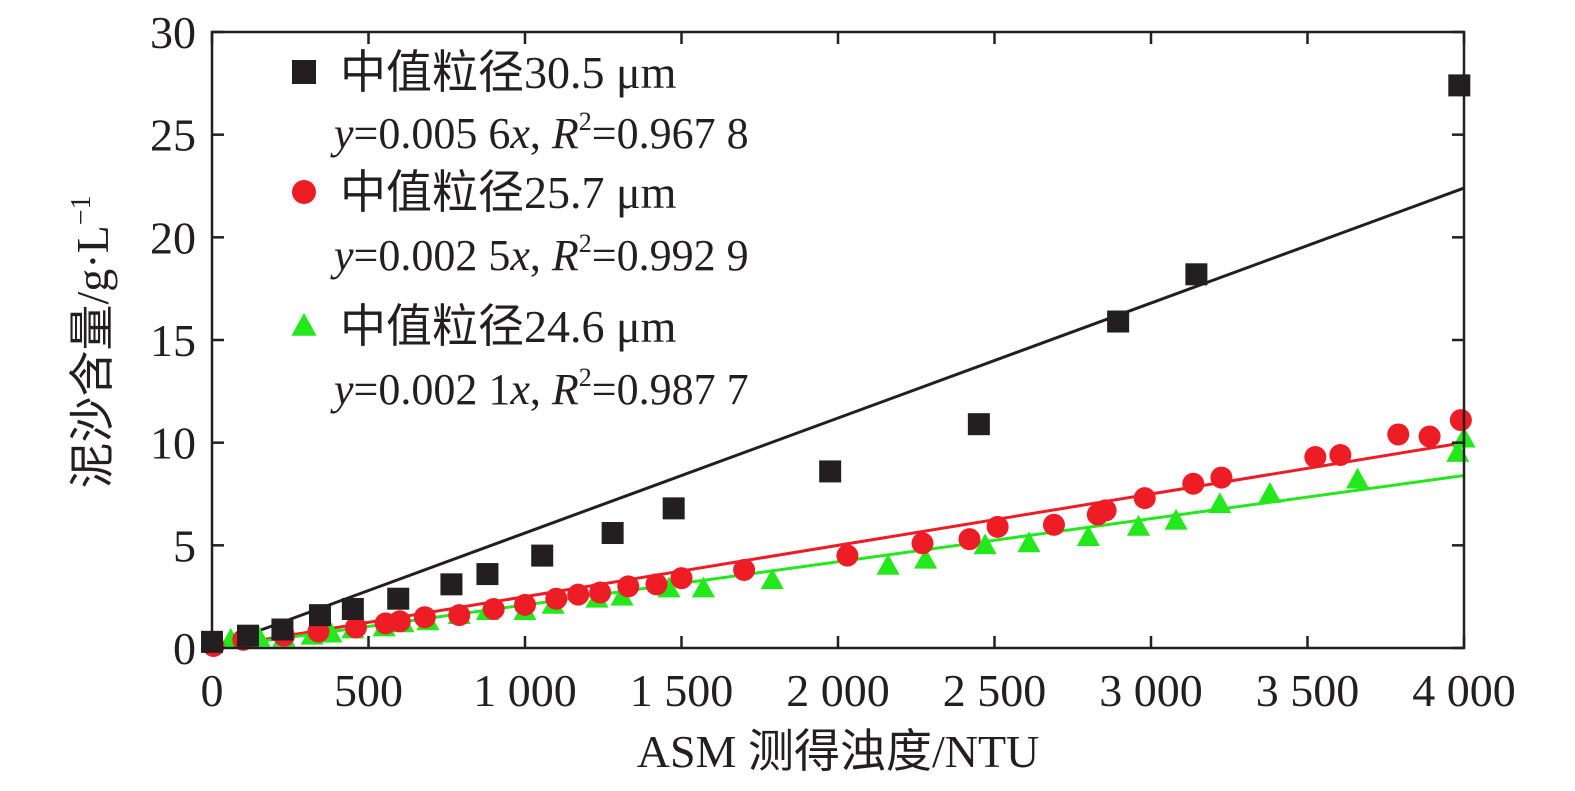 This screenshot has height=791, width=1575. What do you see at coordinates (368, 690) in the screenshot?
I see `x-tick-label: 500` at bounding box center [368, 690].